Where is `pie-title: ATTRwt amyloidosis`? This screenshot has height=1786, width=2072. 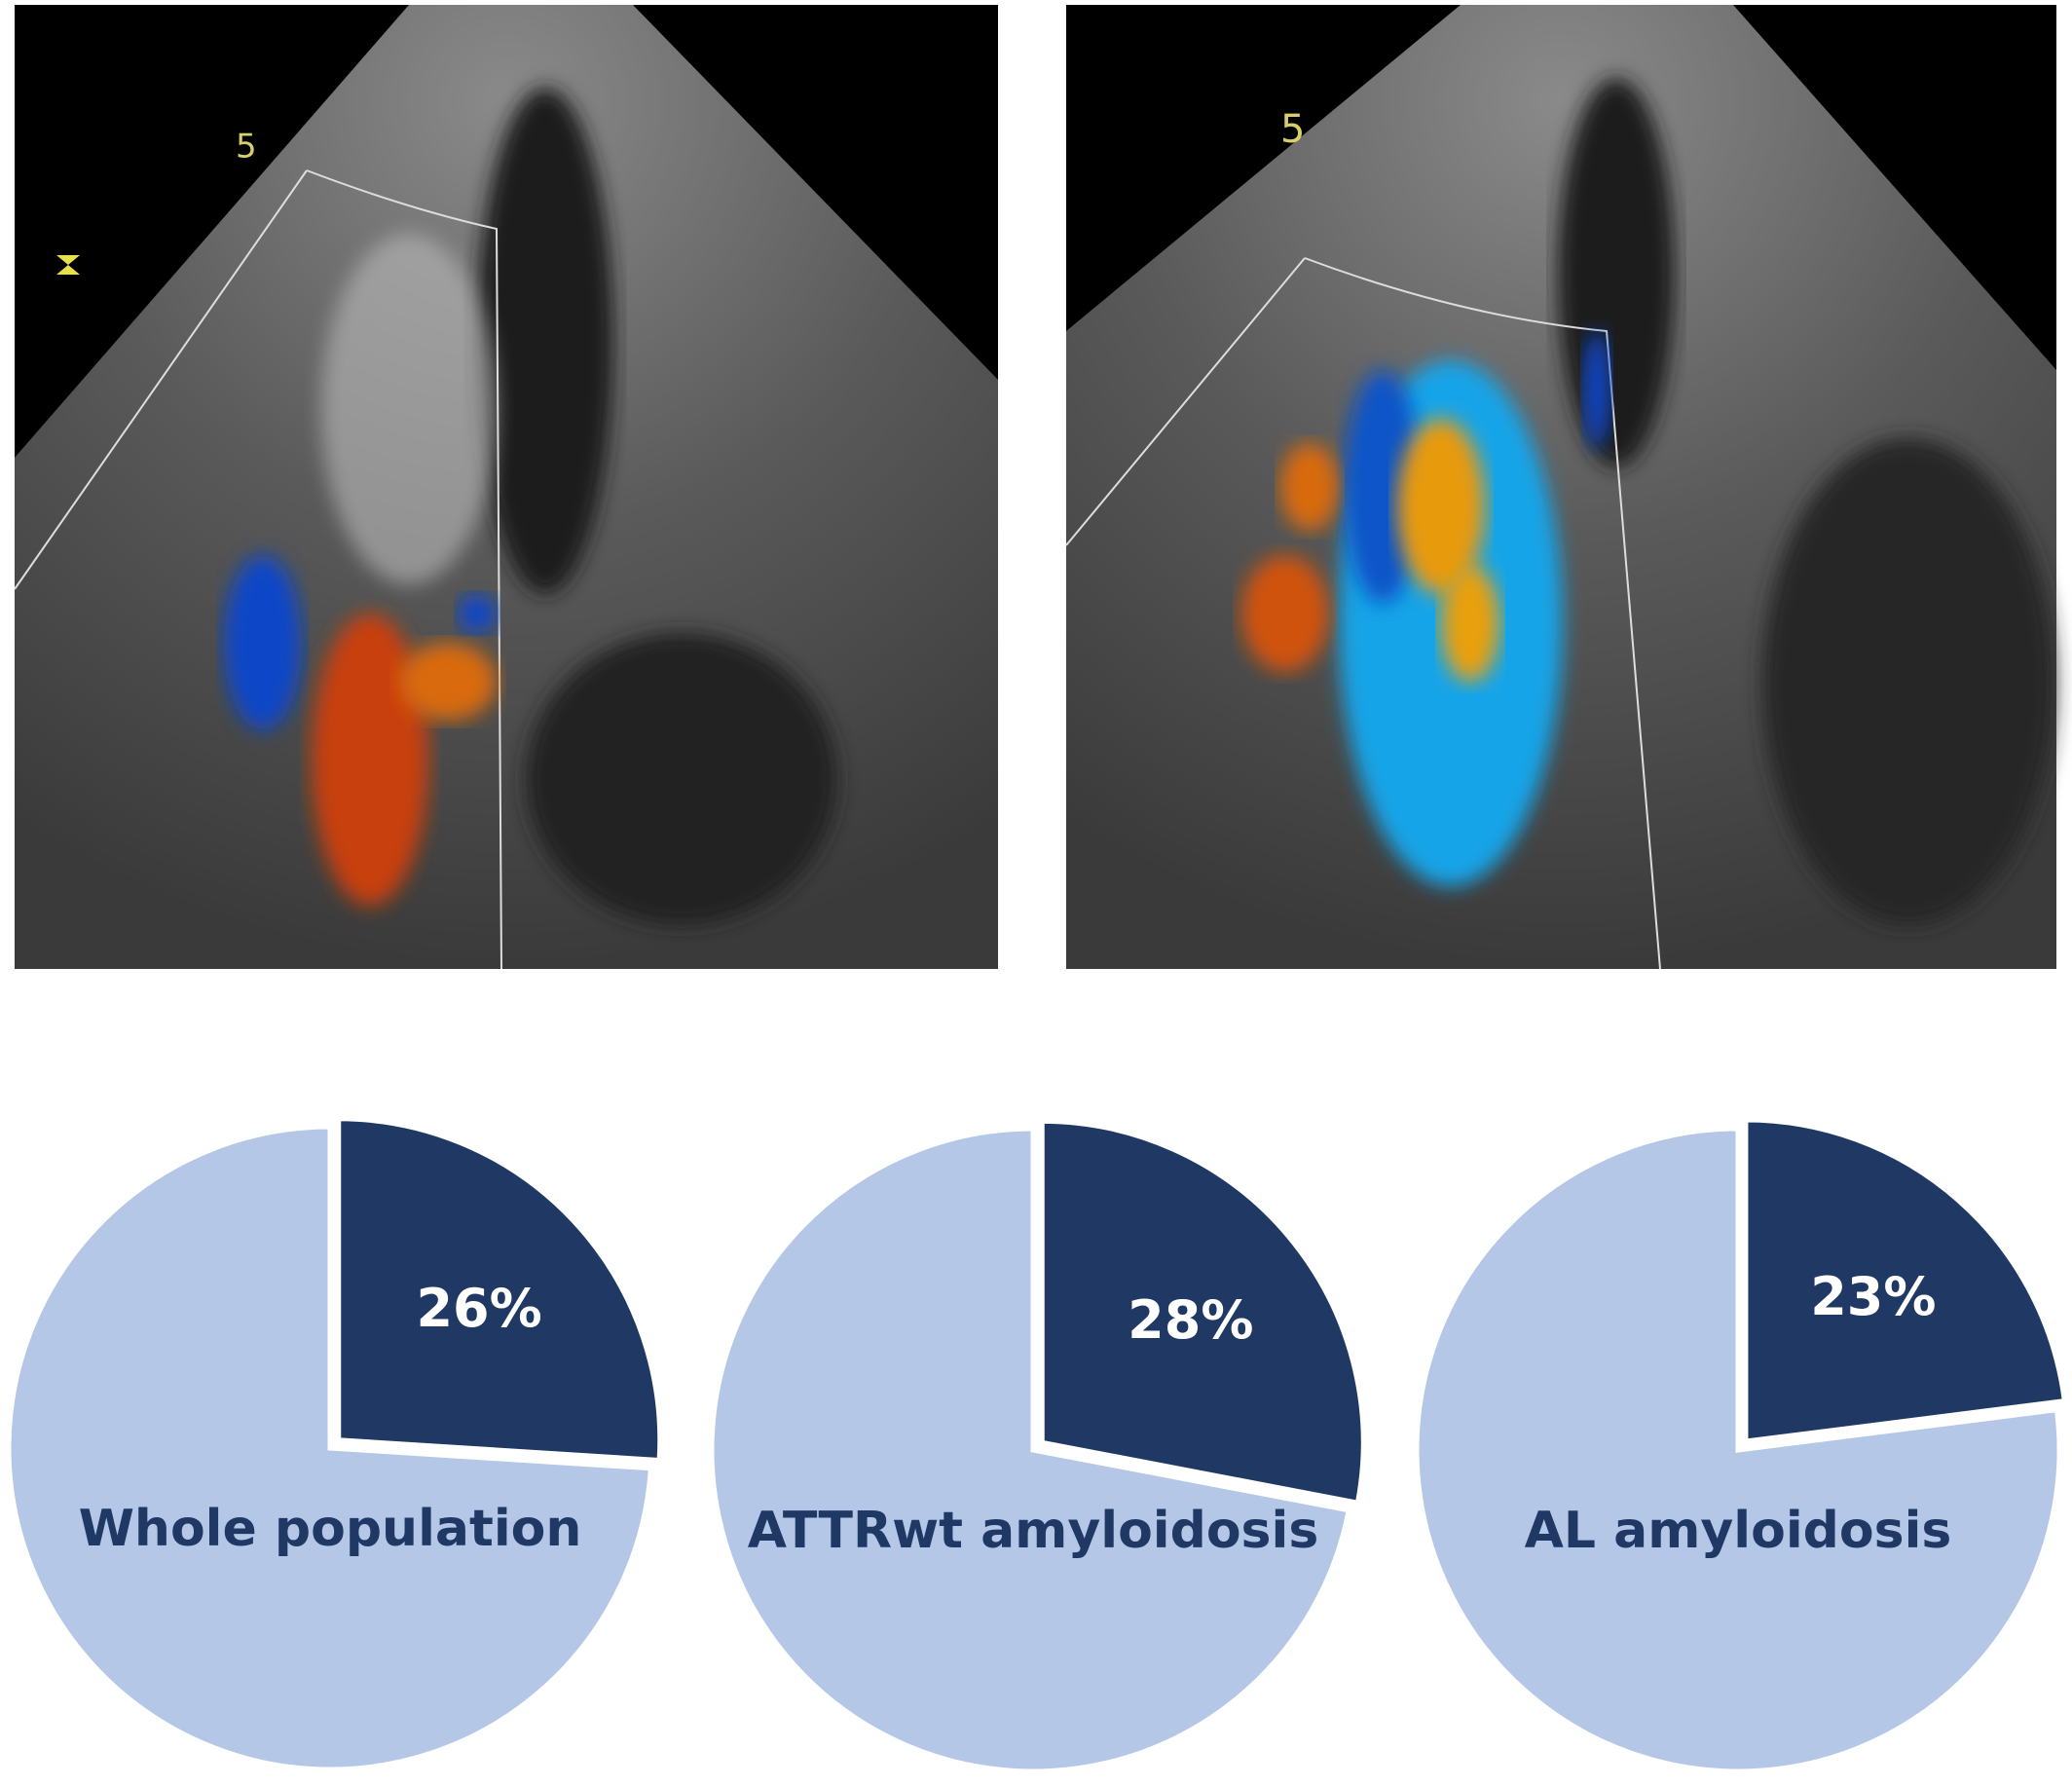
pie-title: ATTRwt amyloidosis is located at coordinates (1033, 1531).